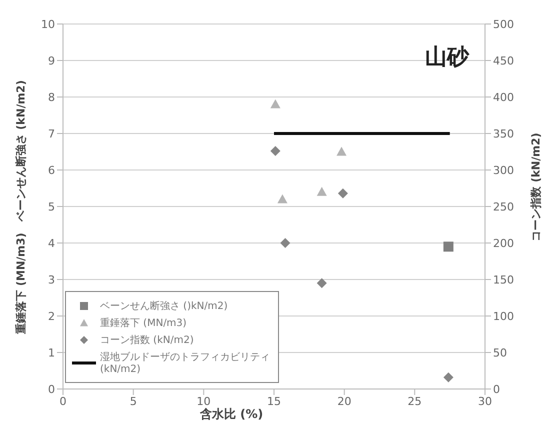 Image resolution: width=559 pixels, height=434 pixels. What do you see at coordinates (147, 340) in the screenshot?
I see `legend-label: コーン指数 (kN/m2)` at bounding box center [147, 340].